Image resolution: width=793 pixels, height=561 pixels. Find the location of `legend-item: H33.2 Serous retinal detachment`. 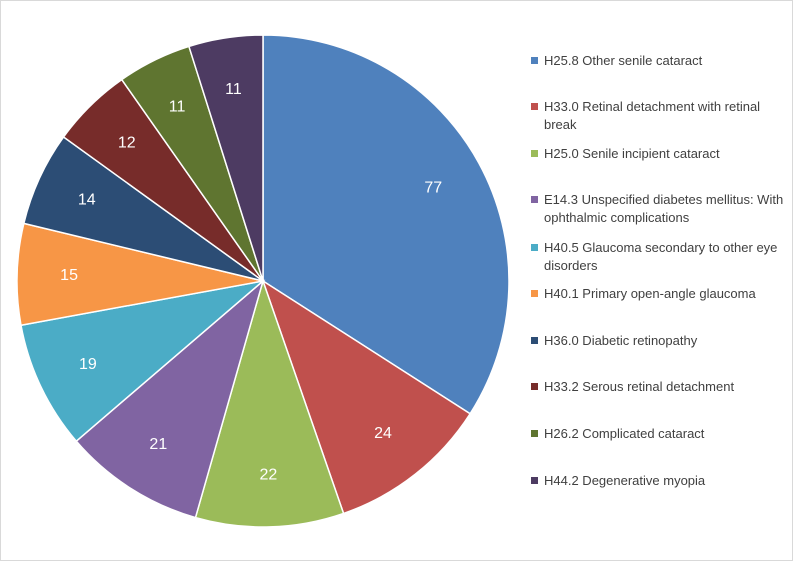

legend-item: H33.2 Serous retinal detachment is located at coordinates (660, 387).